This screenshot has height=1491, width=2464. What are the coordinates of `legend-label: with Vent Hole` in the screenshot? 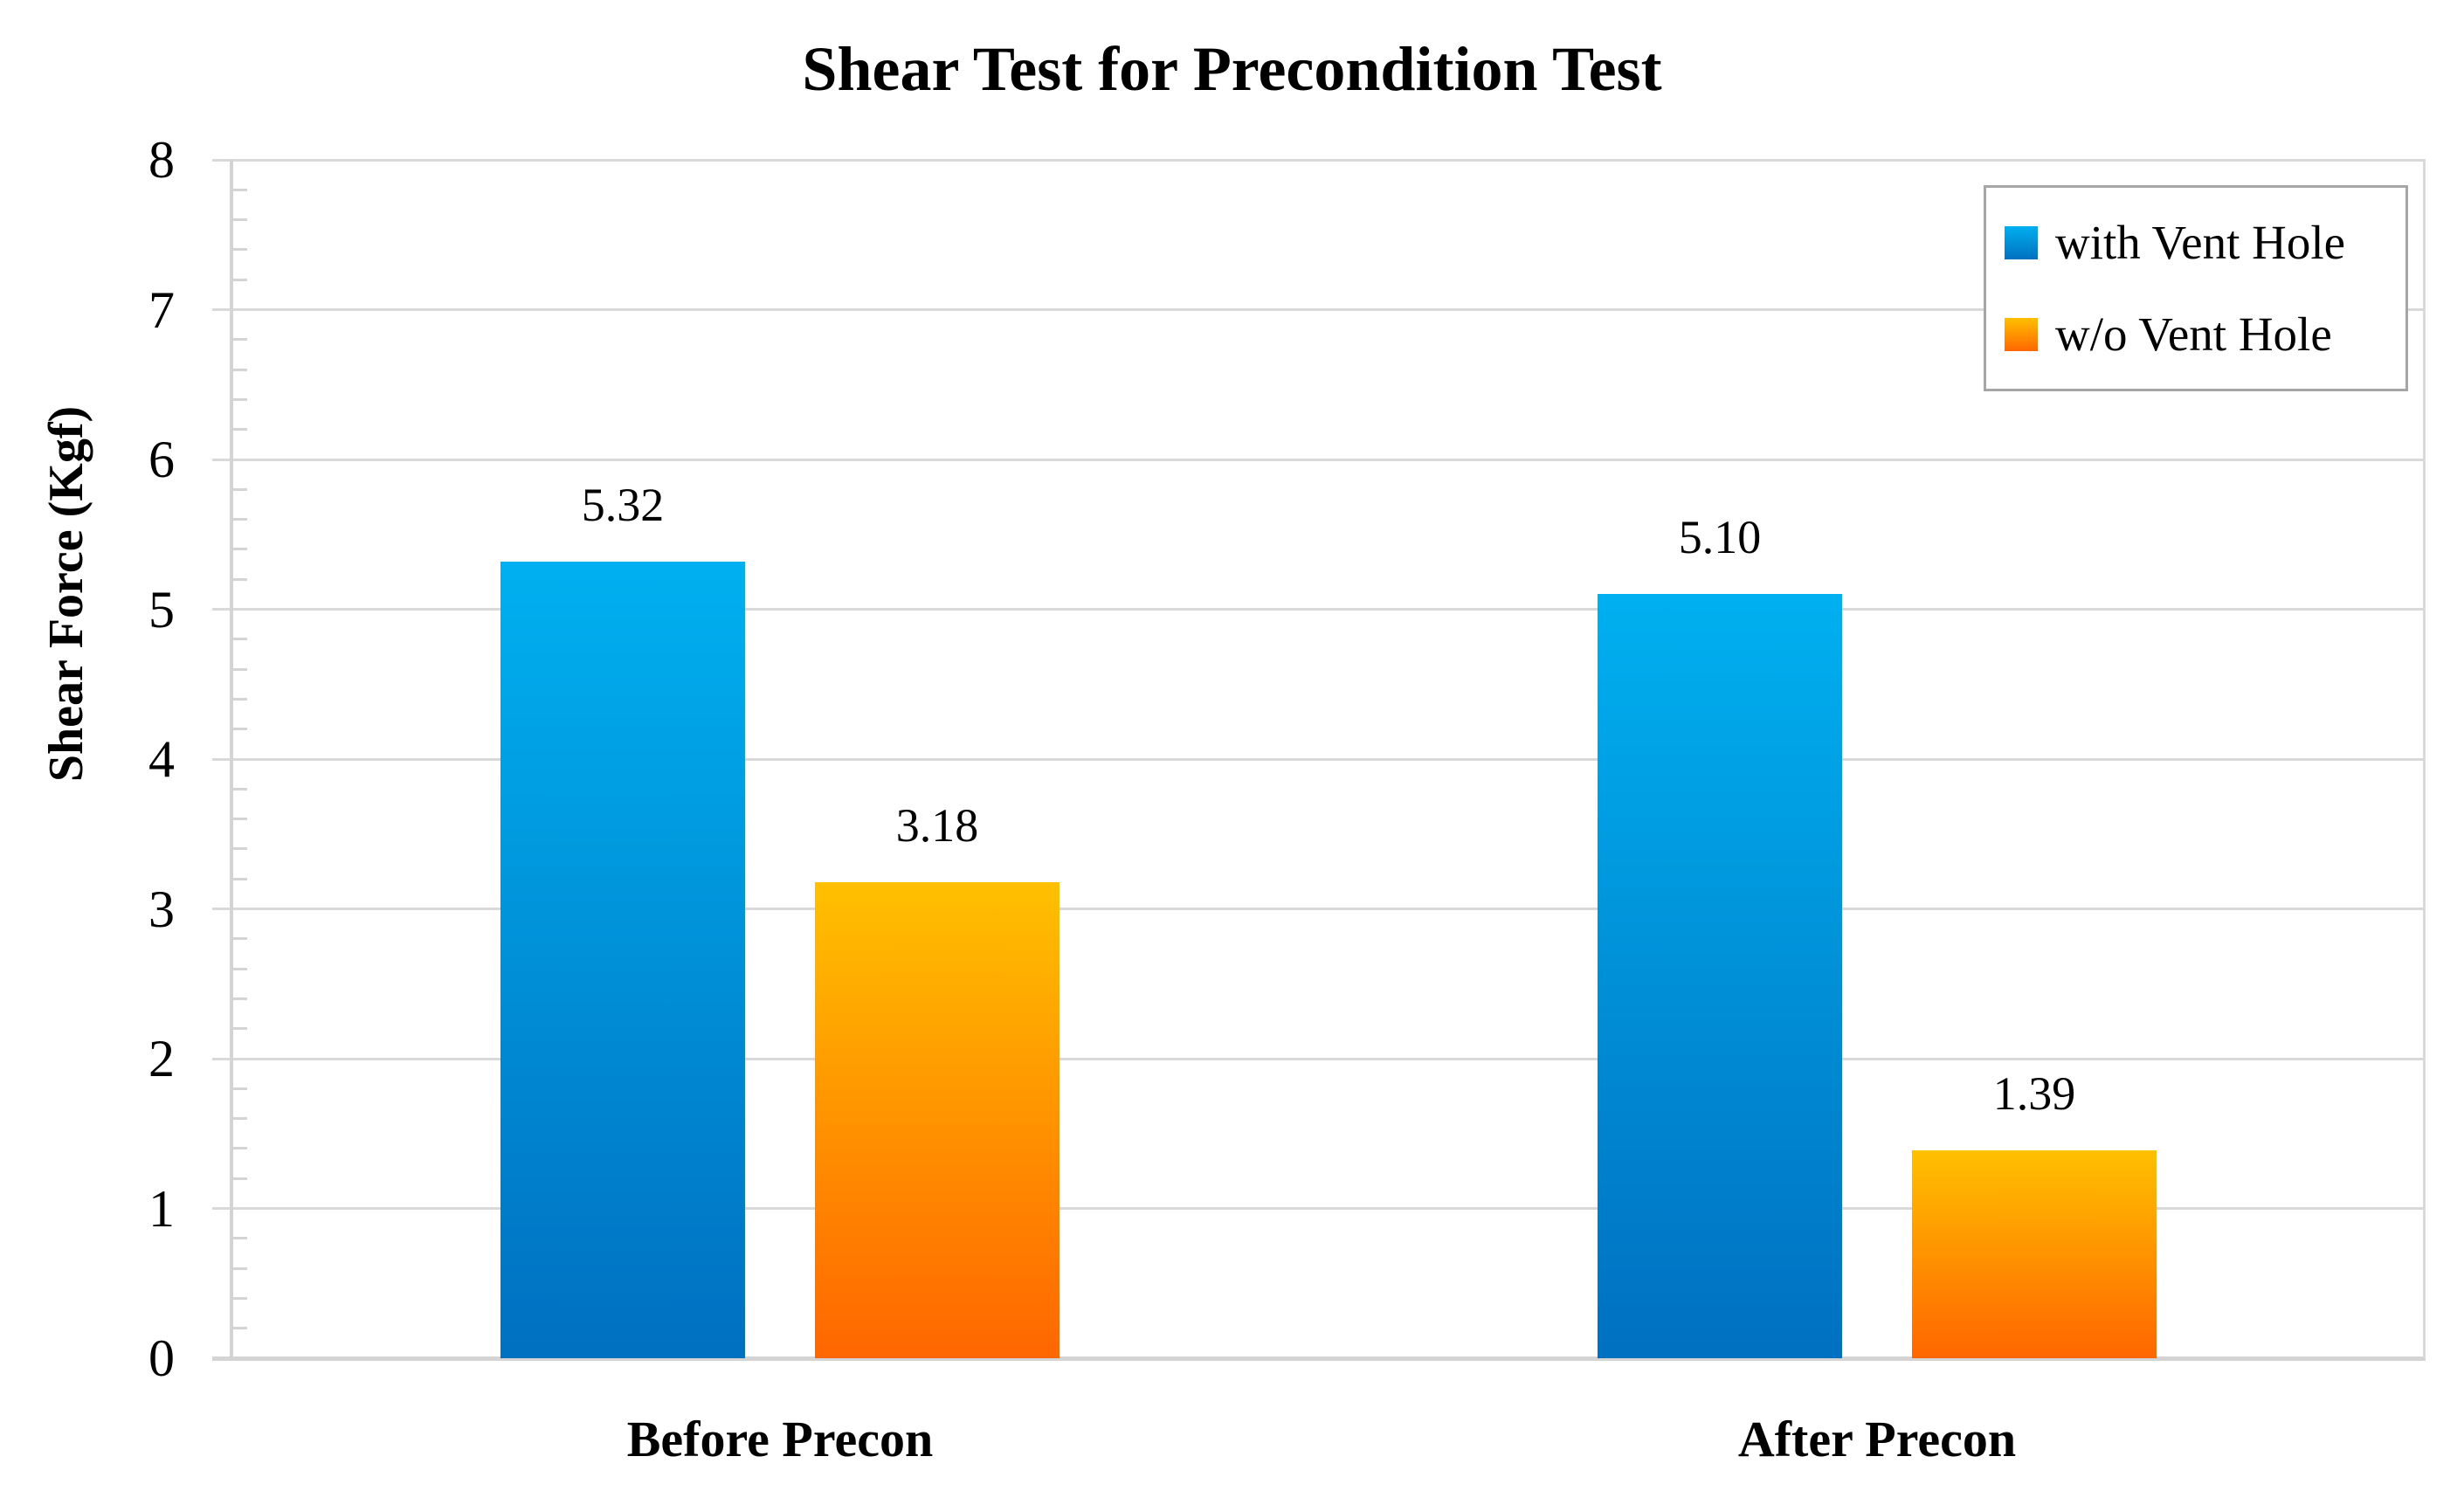 It's located at (2200, 243).